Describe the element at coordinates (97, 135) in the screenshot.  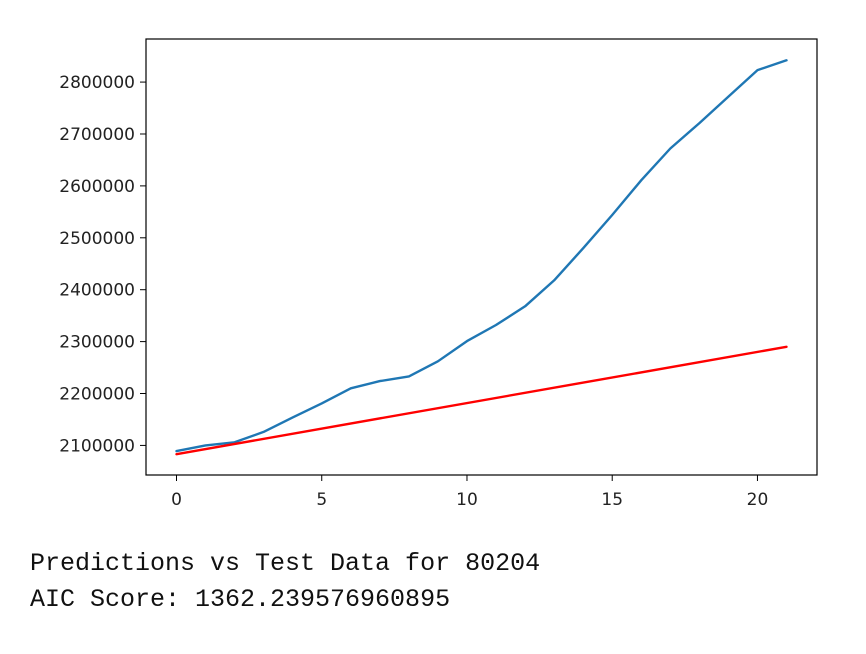
I see `y-tick-label: 2700000` at that location.